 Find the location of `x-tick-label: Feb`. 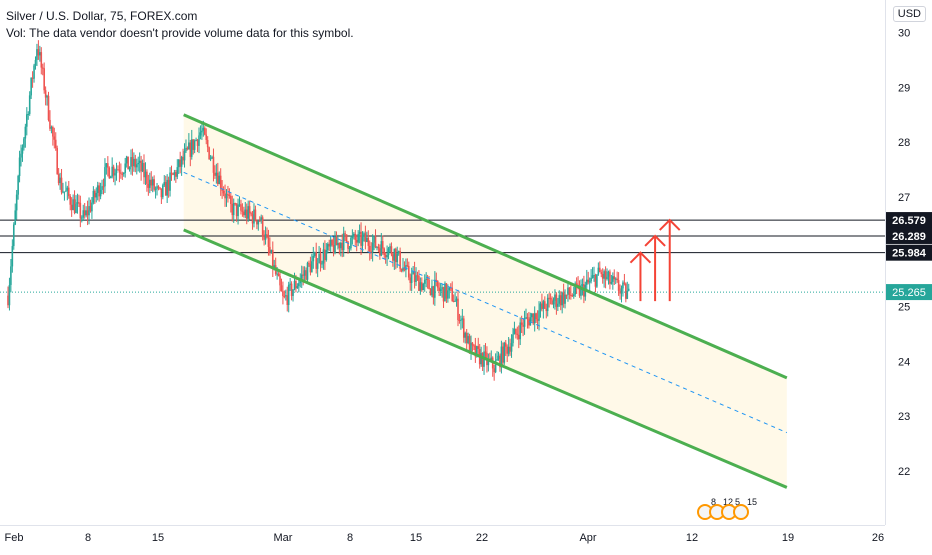

x-tick-label: Feb is located at coordinates (14, 538).